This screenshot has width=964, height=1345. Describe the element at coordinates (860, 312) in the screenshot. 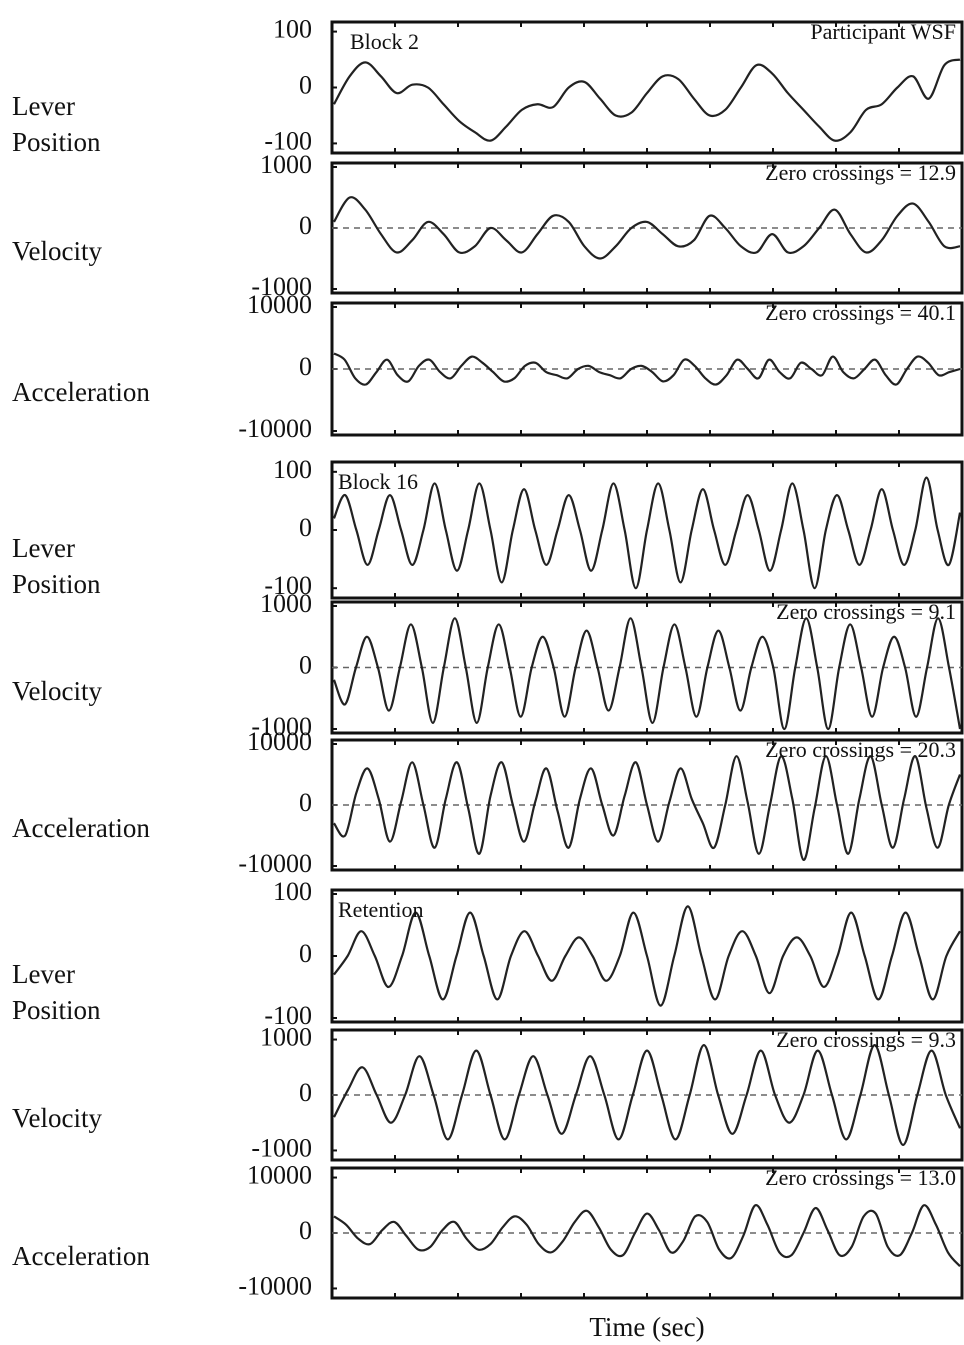

I see `panel-note: Zero crossings = 40.1` at that location.